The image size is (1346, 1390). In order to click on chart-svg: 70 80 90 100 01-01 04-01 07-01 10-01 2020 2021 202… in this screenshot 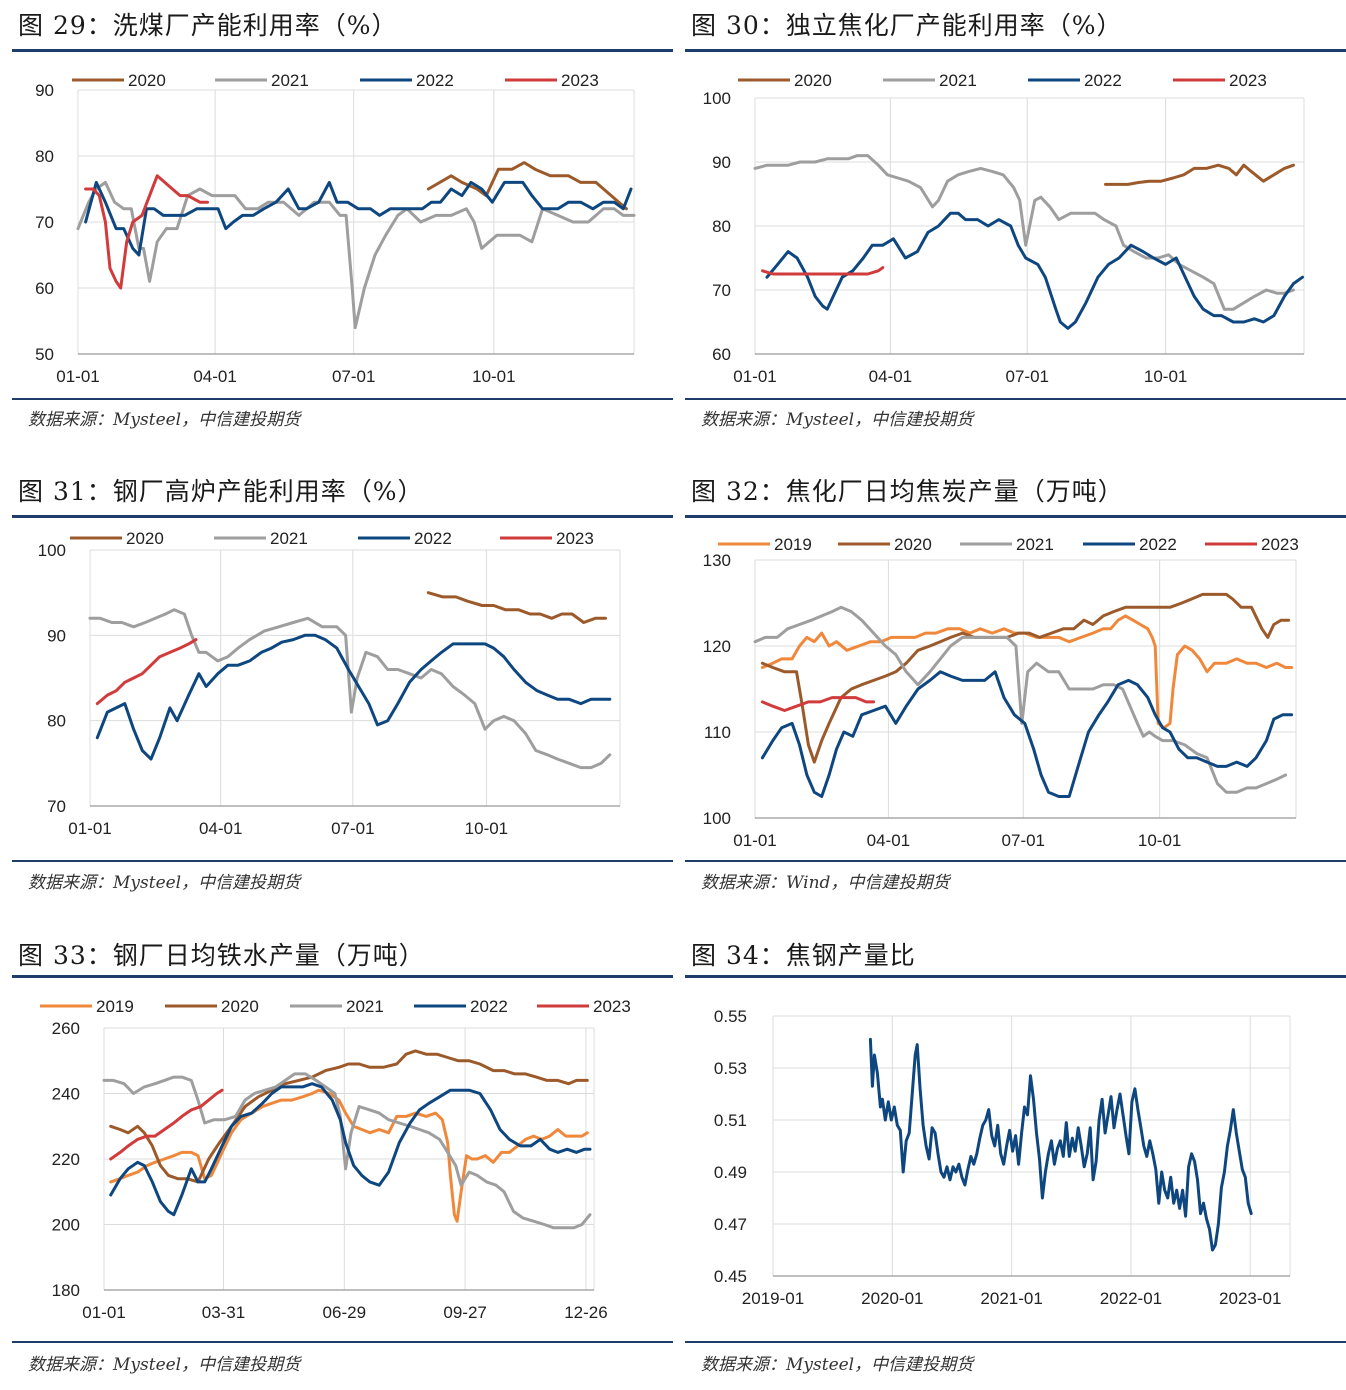, I will do `click(329, 683)`.